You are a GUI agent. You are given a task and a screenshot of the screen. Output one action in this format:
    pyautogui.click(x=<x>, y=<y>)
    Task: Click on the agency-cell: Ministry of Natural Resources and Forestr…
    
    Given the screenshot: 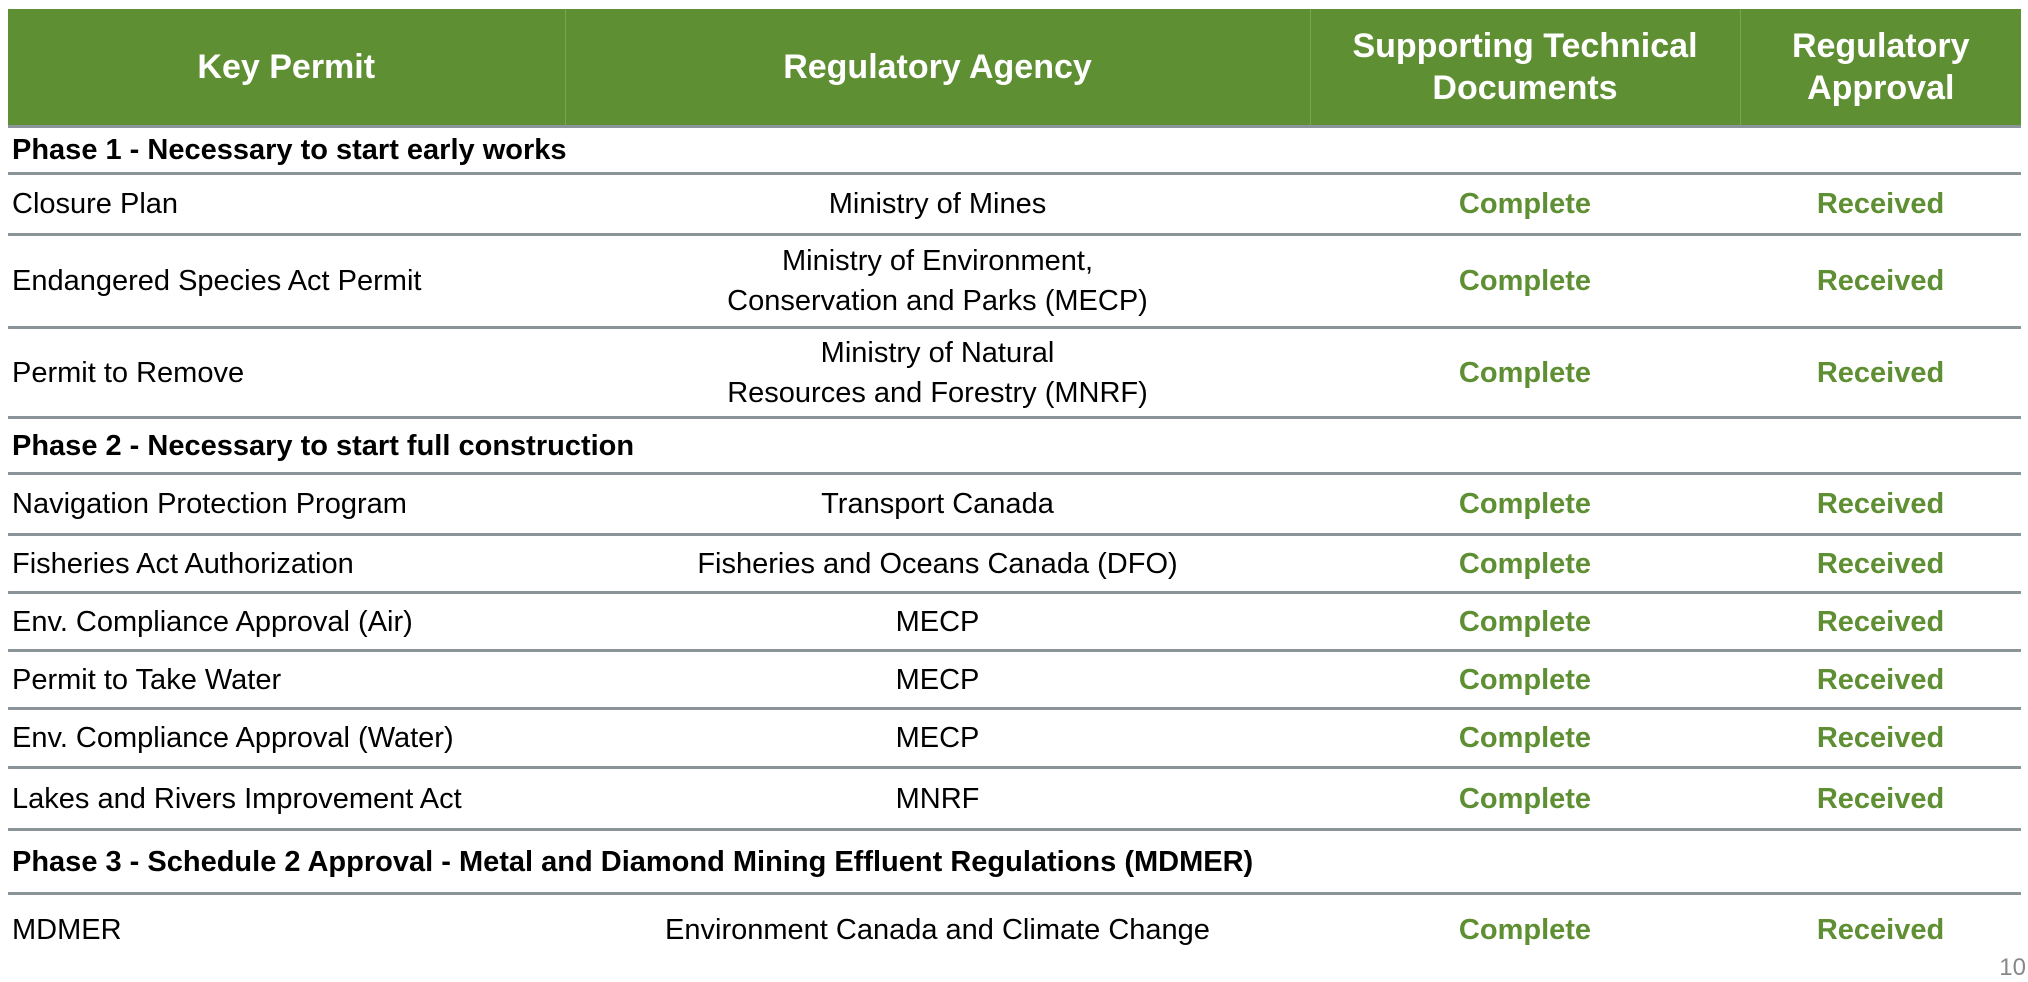 What is the action you would take?
    pyautogui.click(x=937, y=373)
    